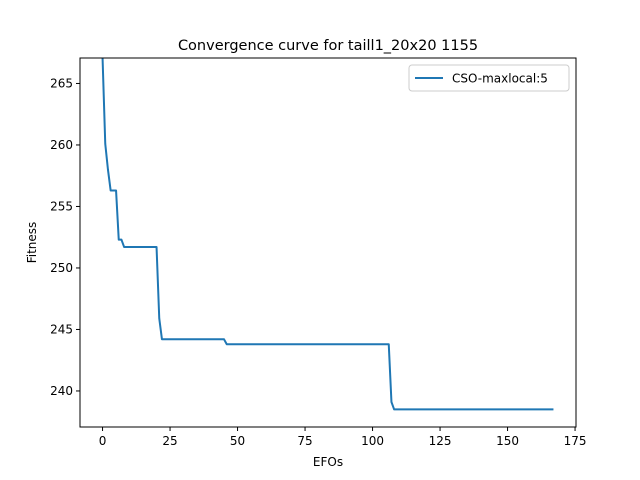  I want to click on y-axis-label: Fitness, so click(32, 243).